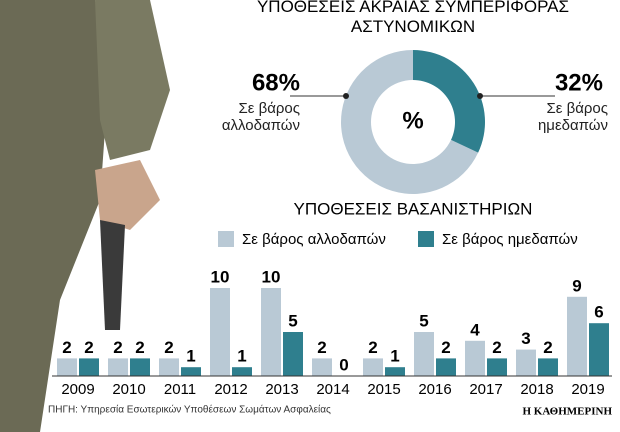  What do you see at coordinates (510, 239) in the screenshot?
I see `legend-label: Σε βάρος ημεδαπών` at bounding box center [510, 239].